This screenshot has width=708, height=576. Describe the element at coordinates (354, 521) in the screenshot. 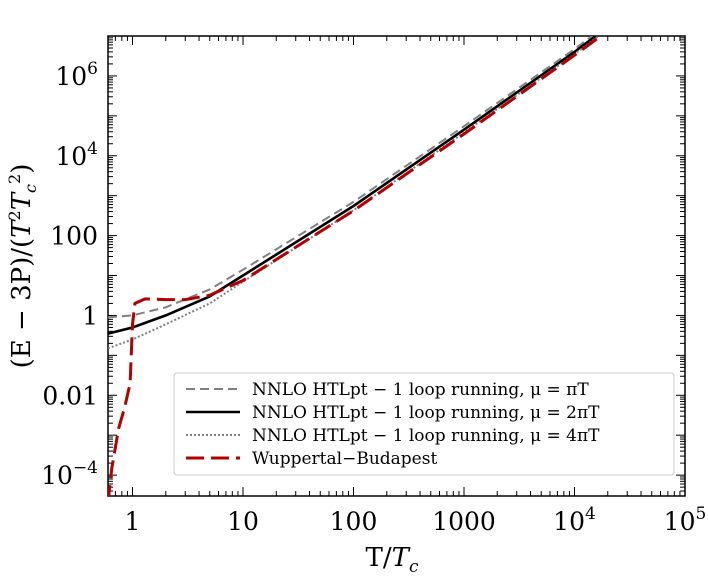

I see `x-tick-label: 100` at that location.